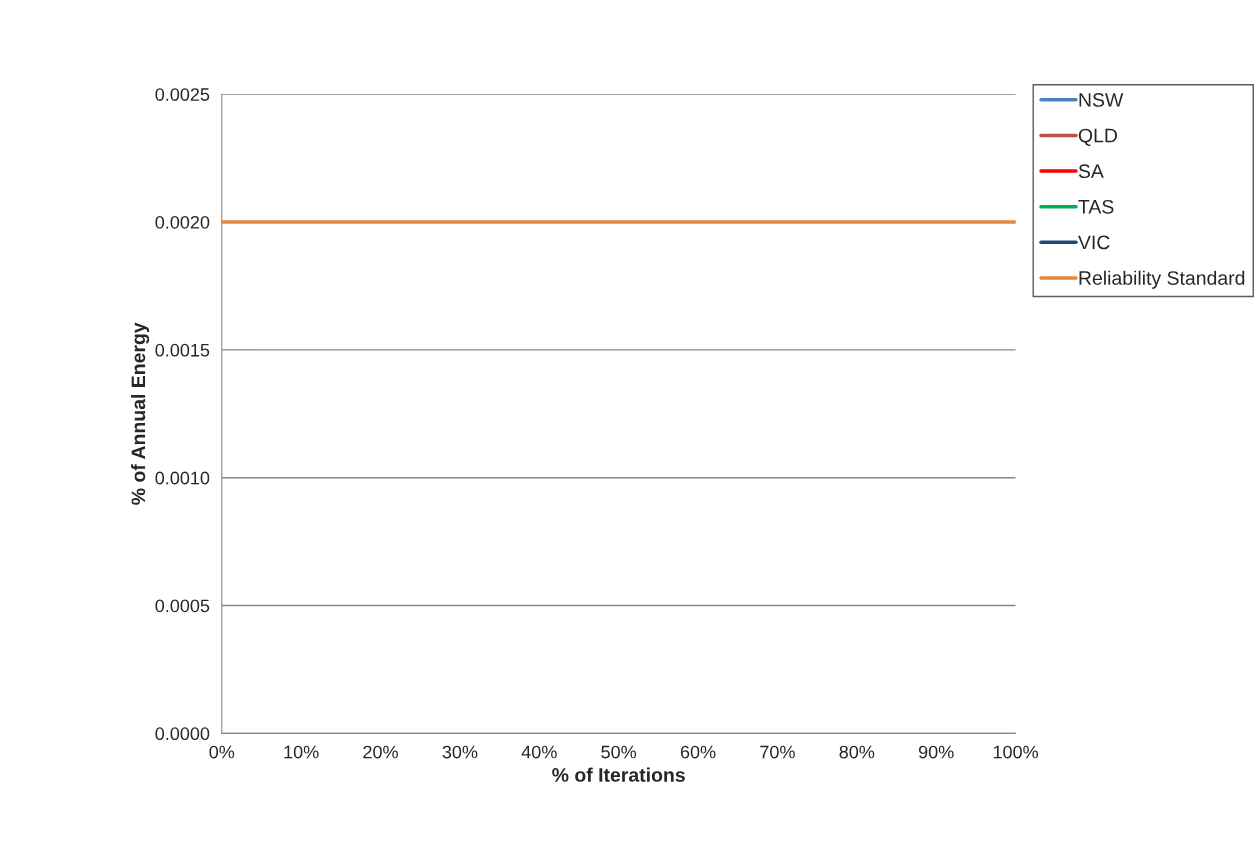  What do you see at coordinates (1162, 279) in the screenshot?
I see `legend-label: Reliability Standard` at bounding box center [1162, 279].